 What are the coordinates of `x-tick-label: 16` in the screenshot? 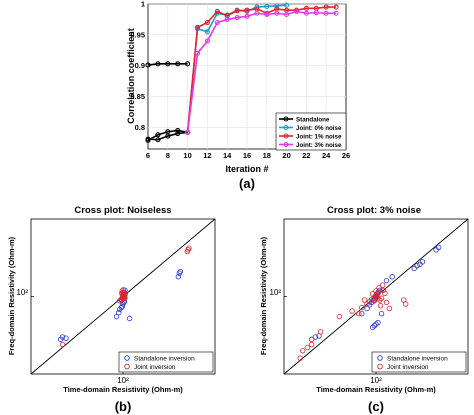 It's located at (247, 155).